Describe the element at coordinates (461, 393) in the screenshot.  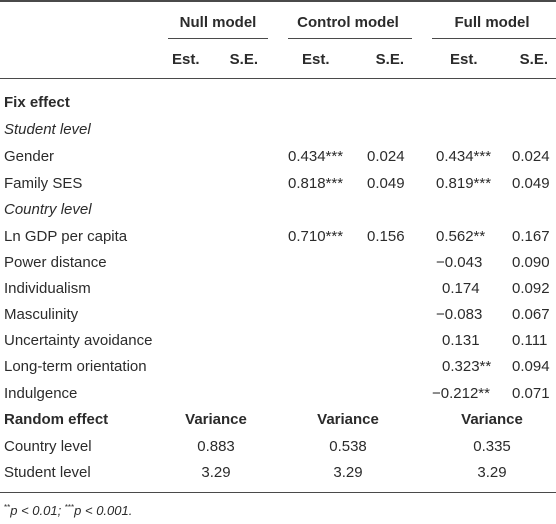
I see `full-est-cell: −0.212**` at that location.